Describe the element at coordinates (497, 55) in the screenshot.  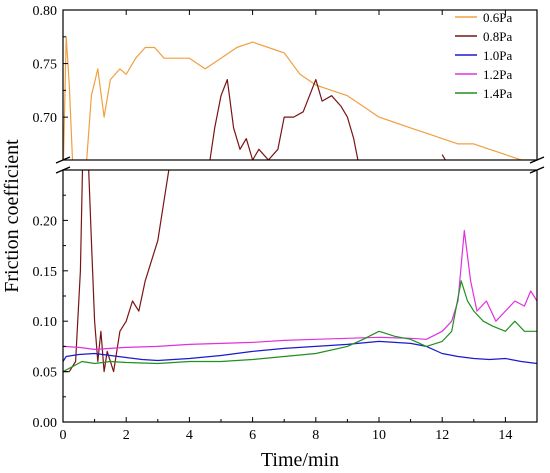
I see `legend-label: 1.0Pa` at that location.